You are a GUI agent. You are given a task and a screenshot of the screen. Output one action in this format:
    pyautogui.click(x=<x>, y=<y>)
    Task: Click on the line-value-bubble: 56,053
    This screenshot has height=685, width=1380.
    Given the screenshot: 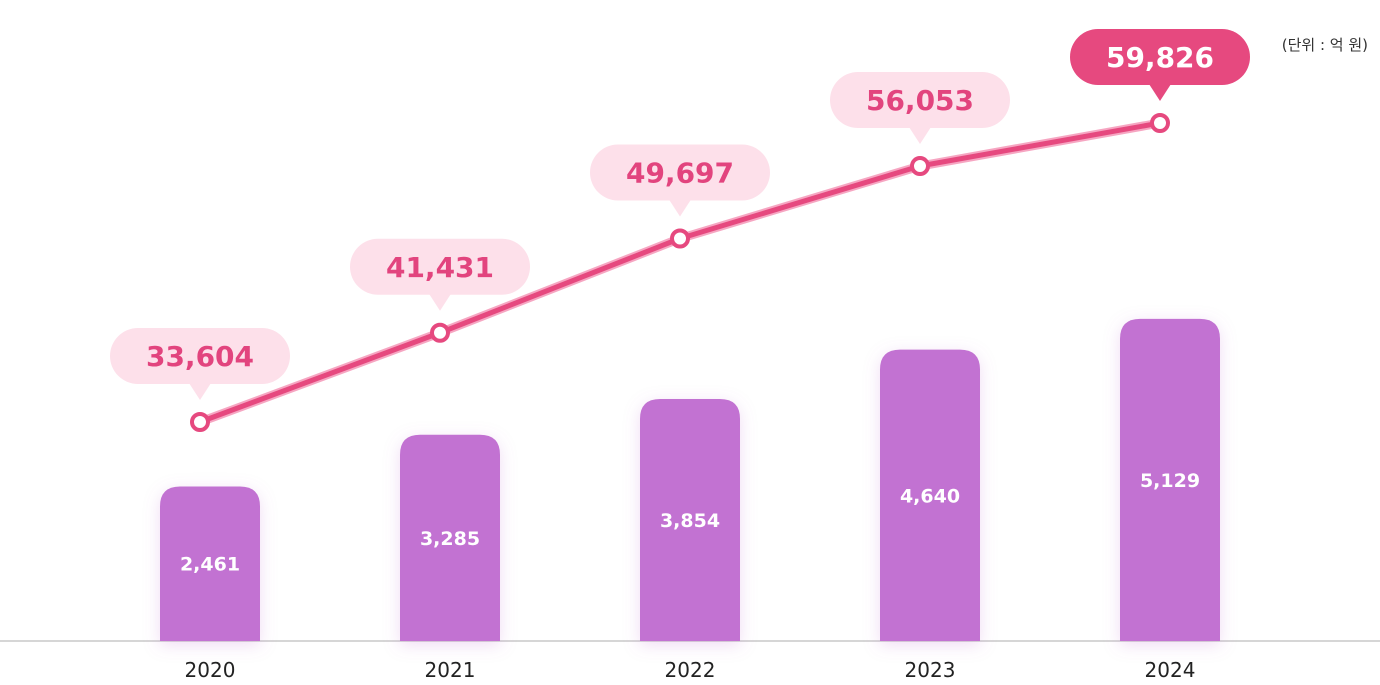 What is the action you would take?
    pyautogui.click(x=920, y=108)
    